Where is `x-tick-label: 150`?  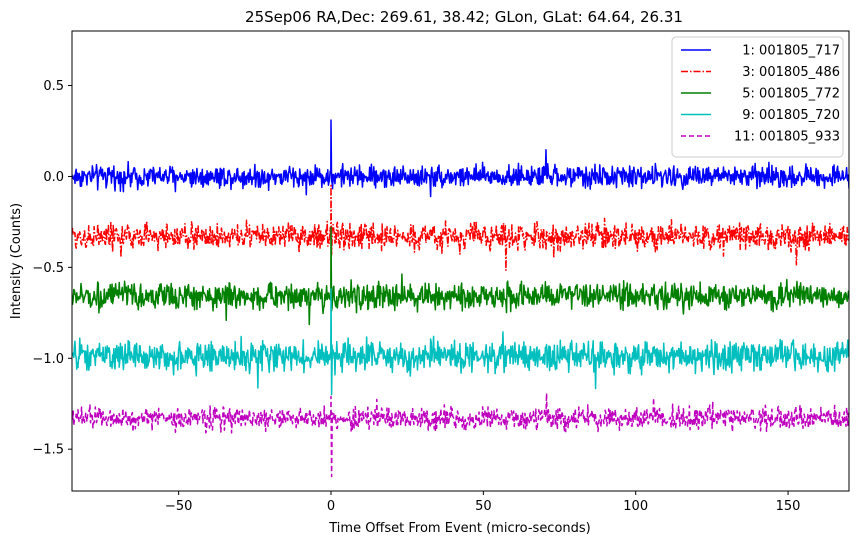 x-tick-label: 150 is located at coordinates (788, 506).